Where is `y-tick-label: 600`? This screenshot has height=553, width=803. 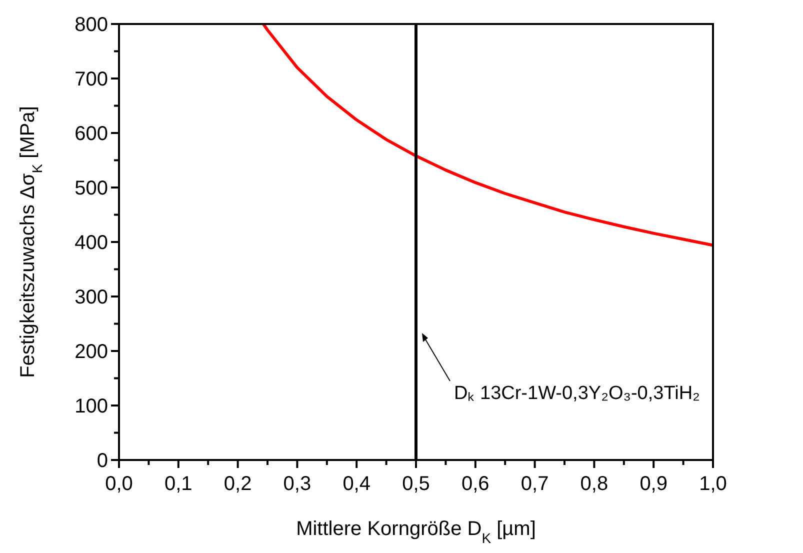 y-tick-label: 600 is located at coordinates (91, 134).